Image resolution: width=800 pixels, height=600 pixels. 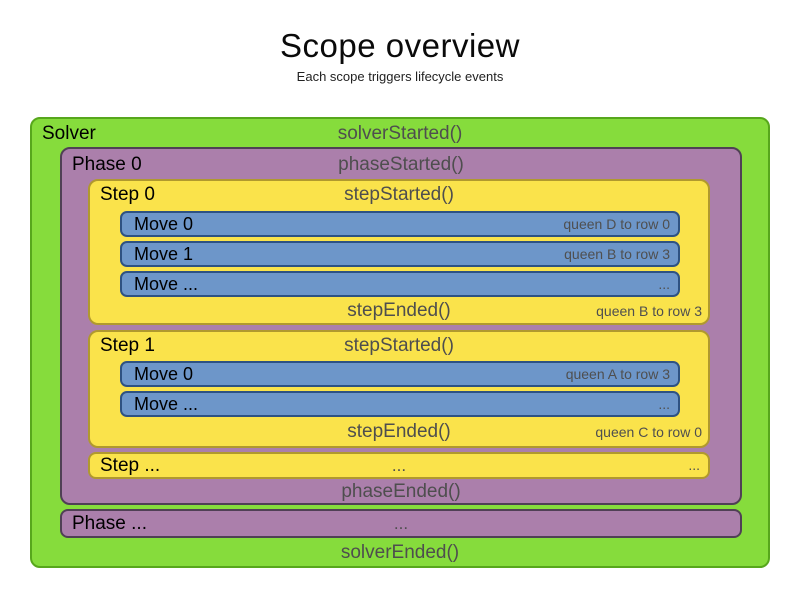 I want to click on step-0-header-row: Step 0 stepStarted(), so click(x=399, y=195).